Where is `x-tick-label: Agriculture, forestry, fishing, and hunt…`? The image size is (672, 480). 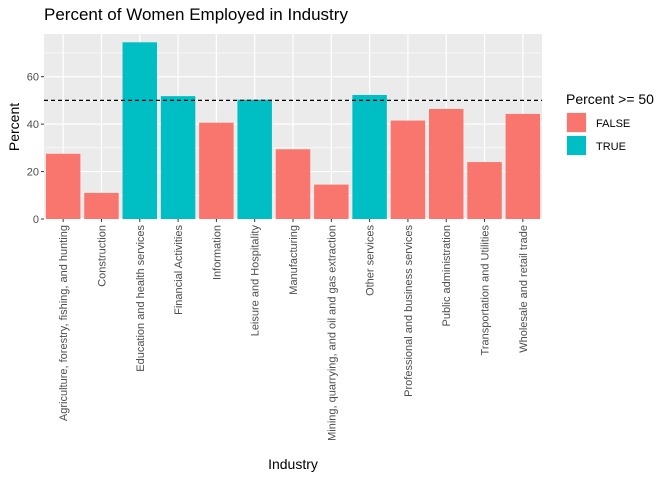 x-tick-label: Agriculture, forestry, fishing, and hunt… is located at coordinates (64, 323).